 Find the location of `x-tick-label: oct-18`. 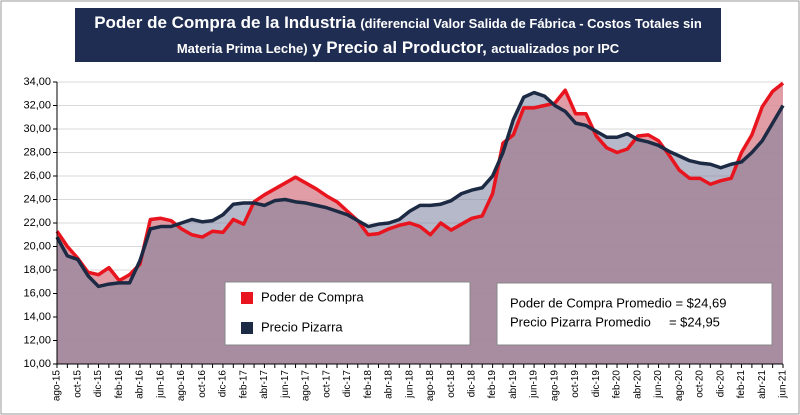

x-tick-label: oct-18 is located at coordinates (451, 384).